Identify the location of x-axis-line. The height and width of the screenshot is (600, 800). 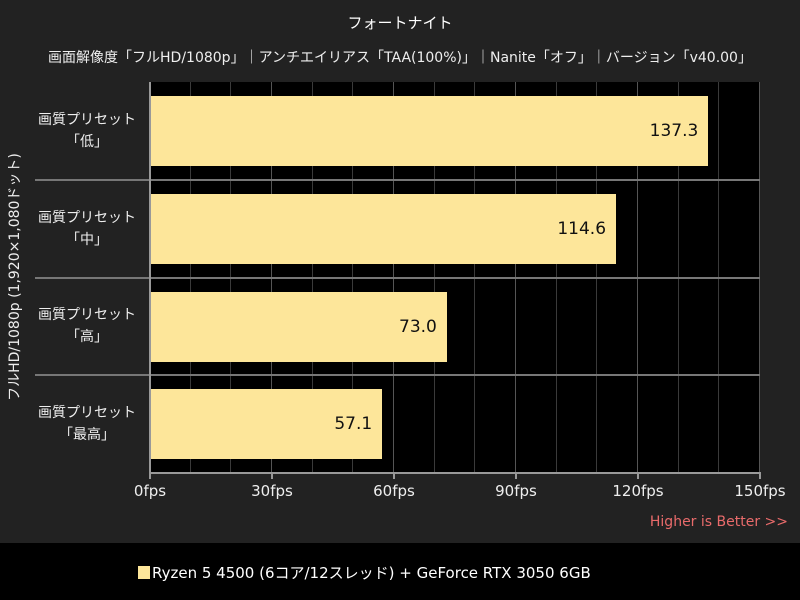
(455, 473).